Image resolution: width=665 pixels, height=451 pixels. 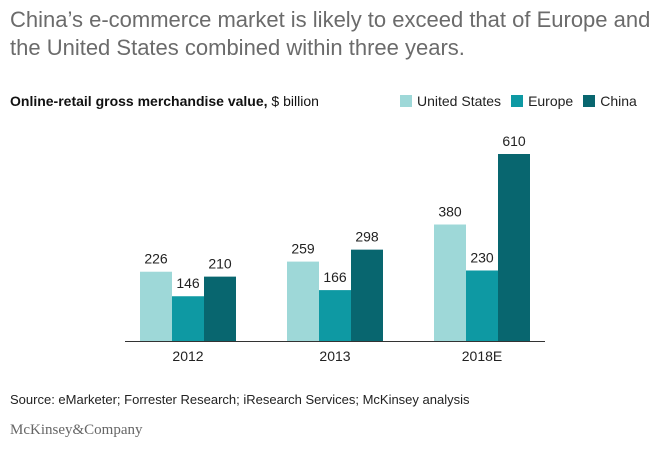 What do you see at coordinates (551, 101) in the screenshot?
I see `legend-label-europe: Europe` at bounding box center [551, 101].